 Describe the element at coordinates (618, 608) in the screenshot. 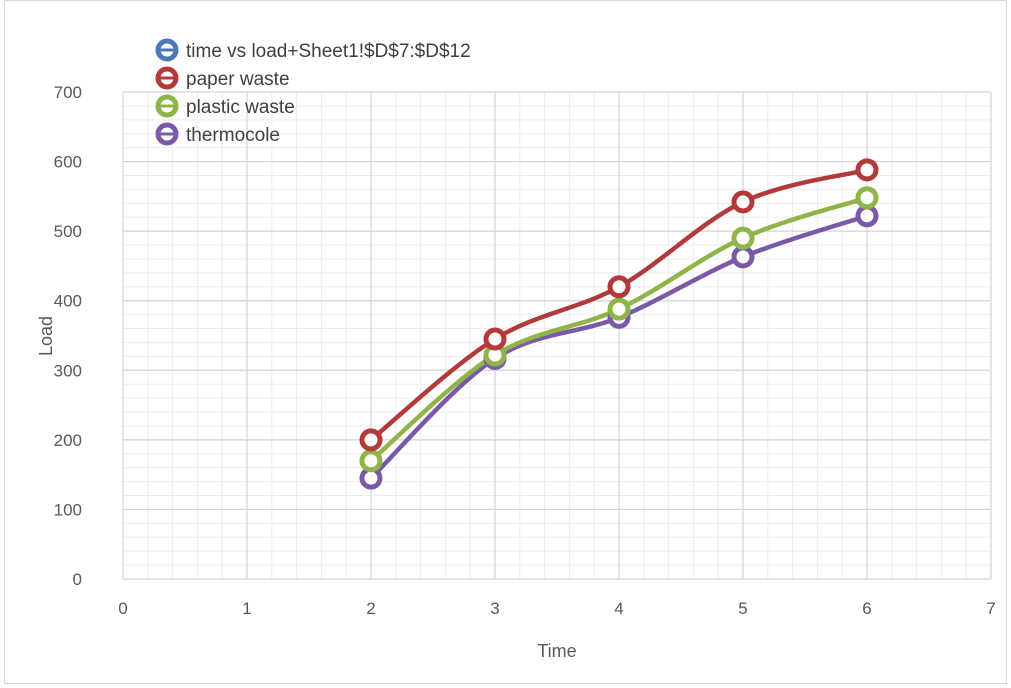

I see `x-tick-label: 4` at that location.